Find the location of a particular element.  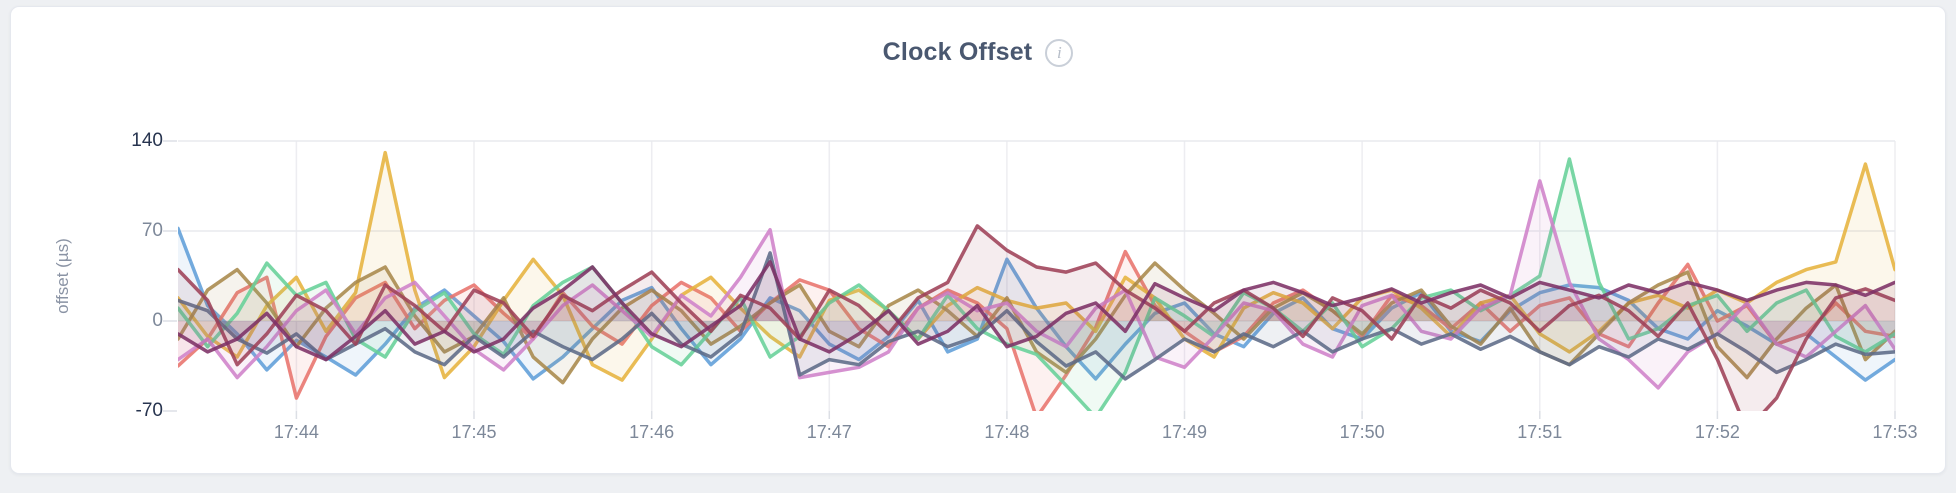

info-icon: i is located at coordinates (1059, 52).